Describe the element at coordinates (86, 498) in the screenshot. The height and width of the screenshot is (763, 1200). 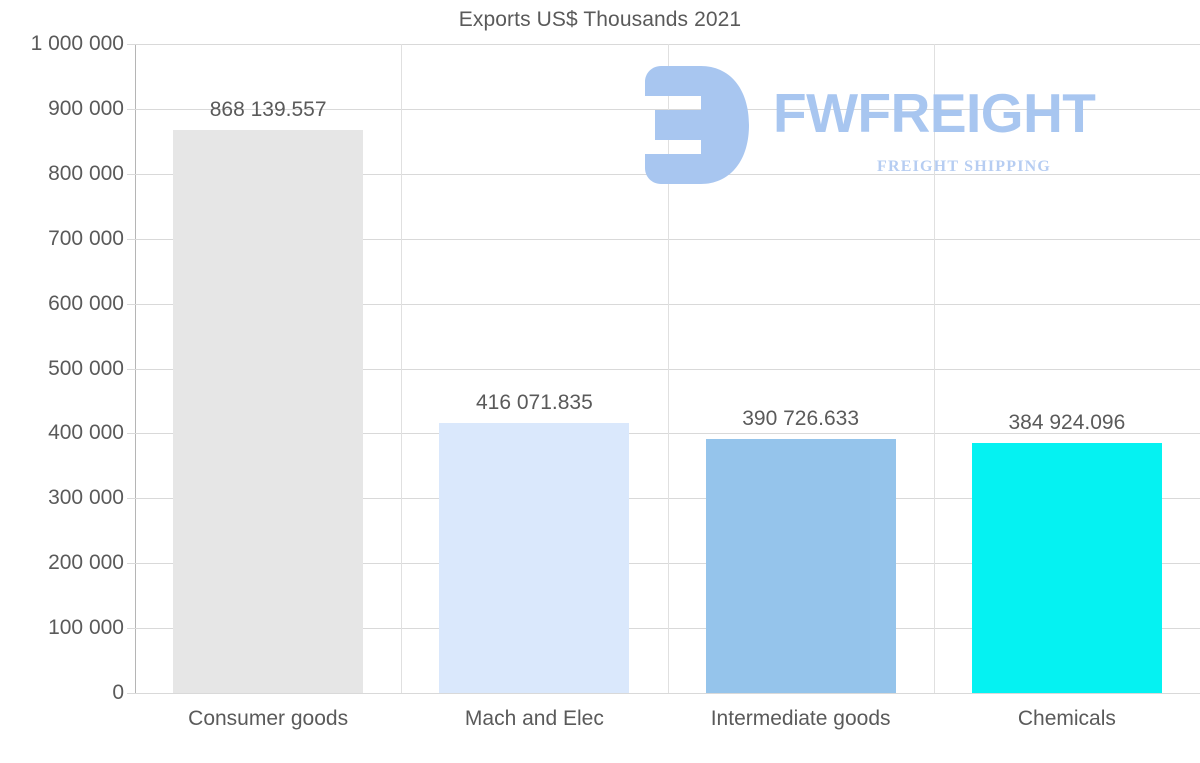
I see `y-axis-tick-label: 300 000` at that location.